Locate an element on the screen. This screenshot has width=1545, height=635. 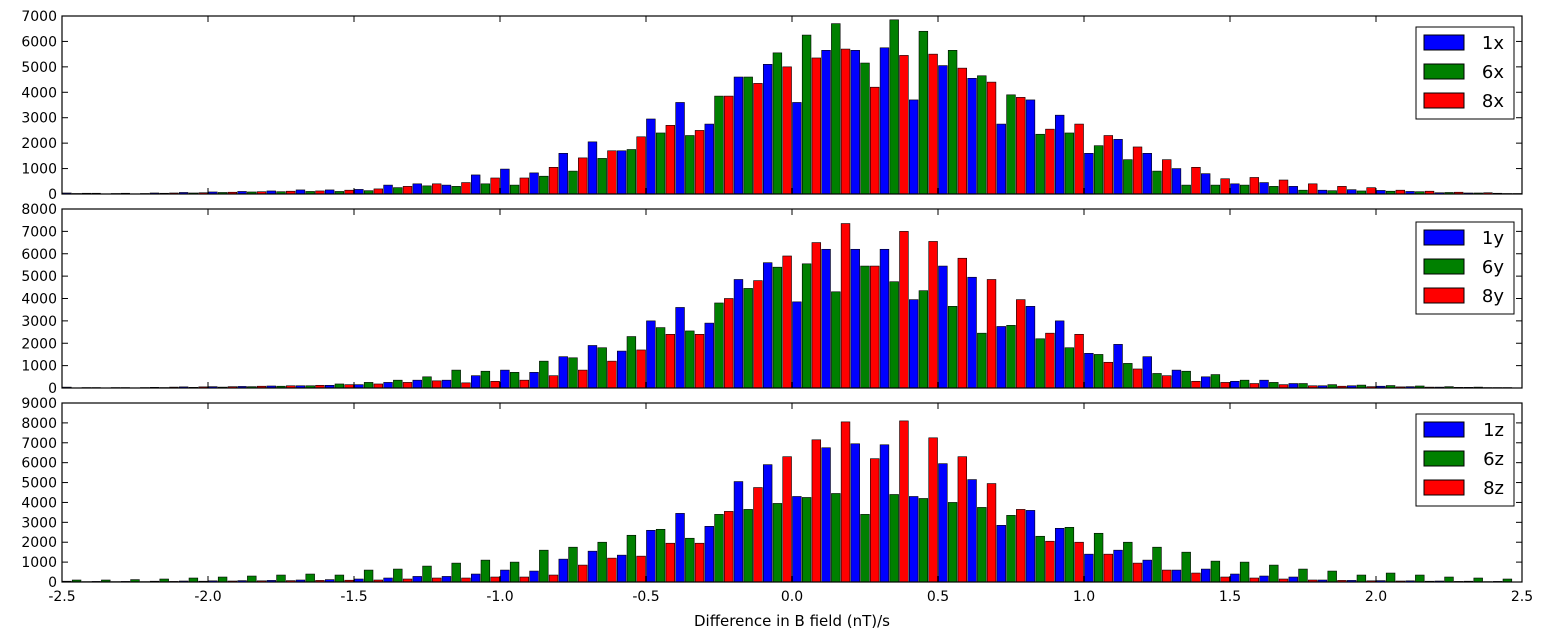
y-tick-label: 5000 is located at coordinates (39, 277).